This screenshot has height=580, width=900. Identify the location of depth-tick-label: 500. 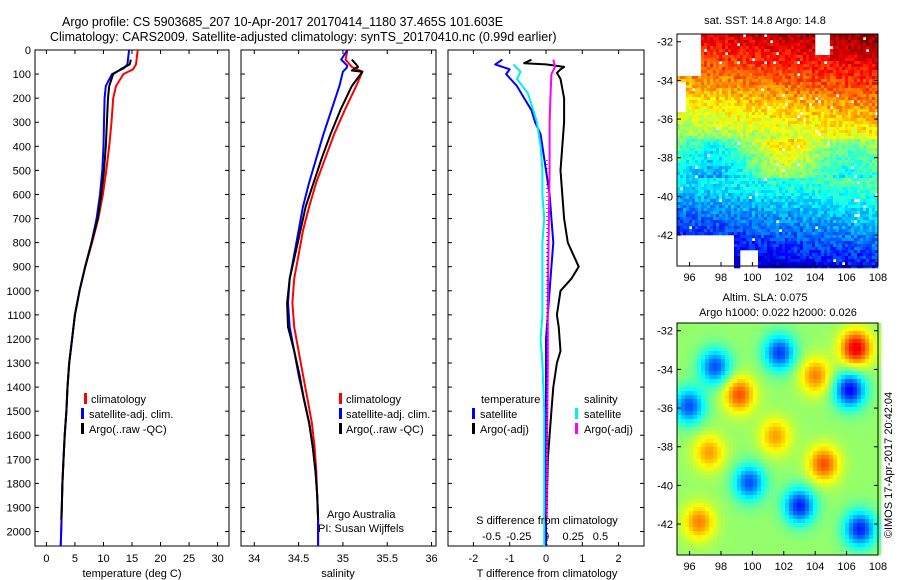
(22, 171).